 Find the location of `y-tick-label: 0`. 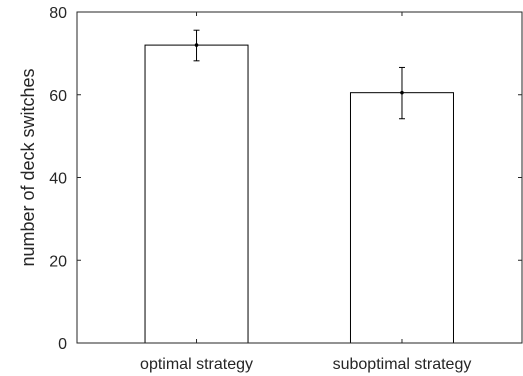

y-tick-label: 0 is located at coordinates (62, 344).